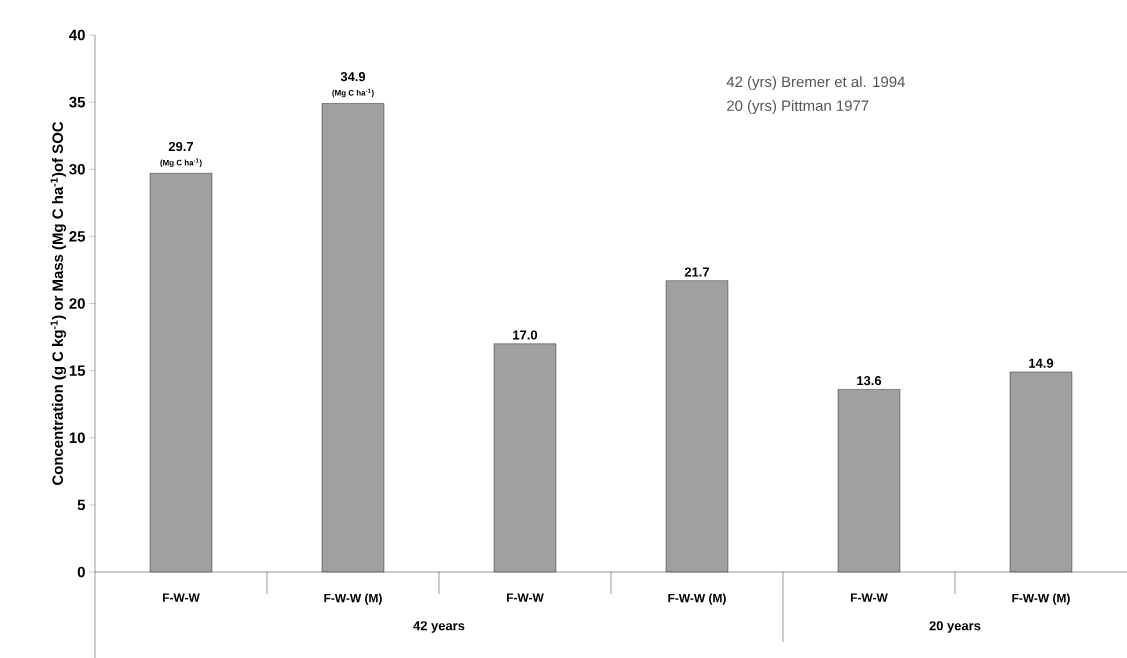 This screenshot has width=1127, height=658. What do you see at coordinates (181, 146) in the screenshot?
I see `data-label: 29.7` at bounding box center [181, 146].